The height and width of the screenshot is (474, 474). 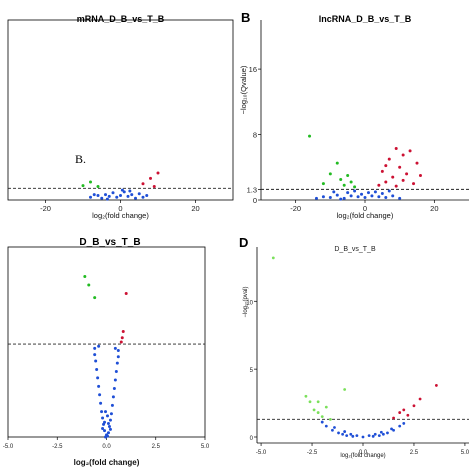 What do you see at coordinates (45, 208) in the screenshot?
I see `x-tick-label: -20` at bounding box center [45, 208].